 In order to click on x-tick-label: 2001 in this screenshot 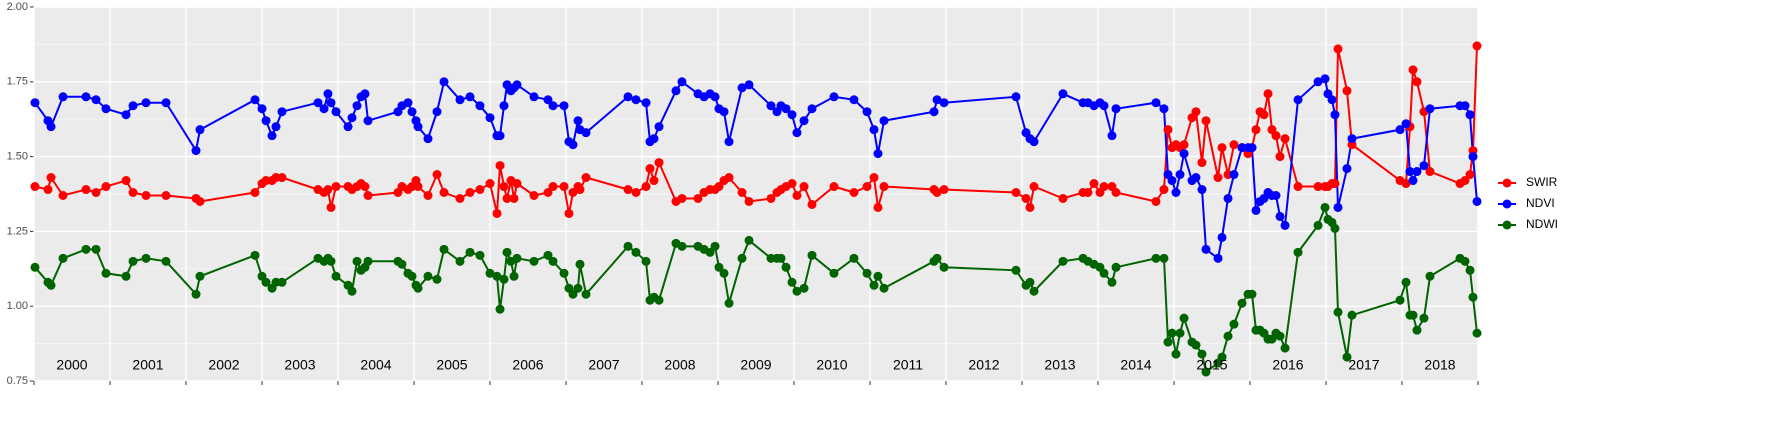, I will do `click(147, 365)`.